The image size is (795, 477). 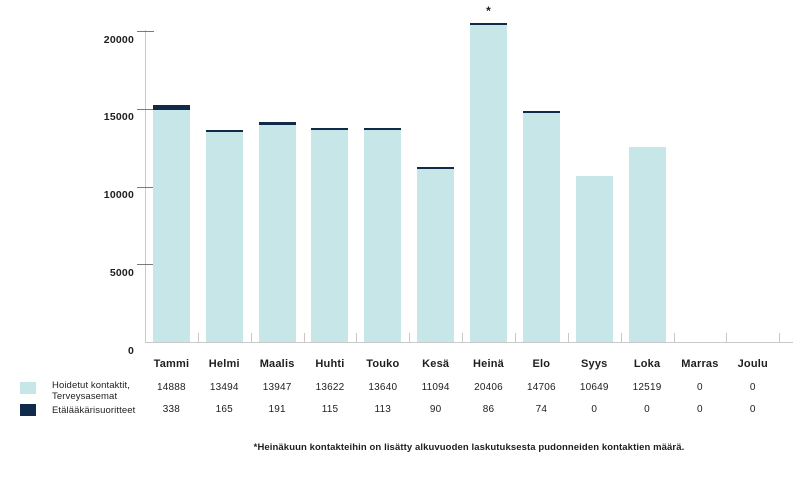 What do you see at coordinates (118, 195) in the screenshot?
I see `y-tick-label: 10000` at bounding box center [118, 195].